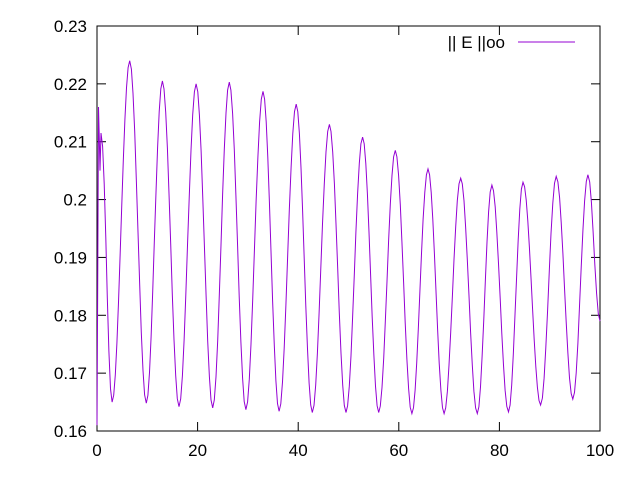  I want to click on legend: || E ||oo, so click(511, 42).